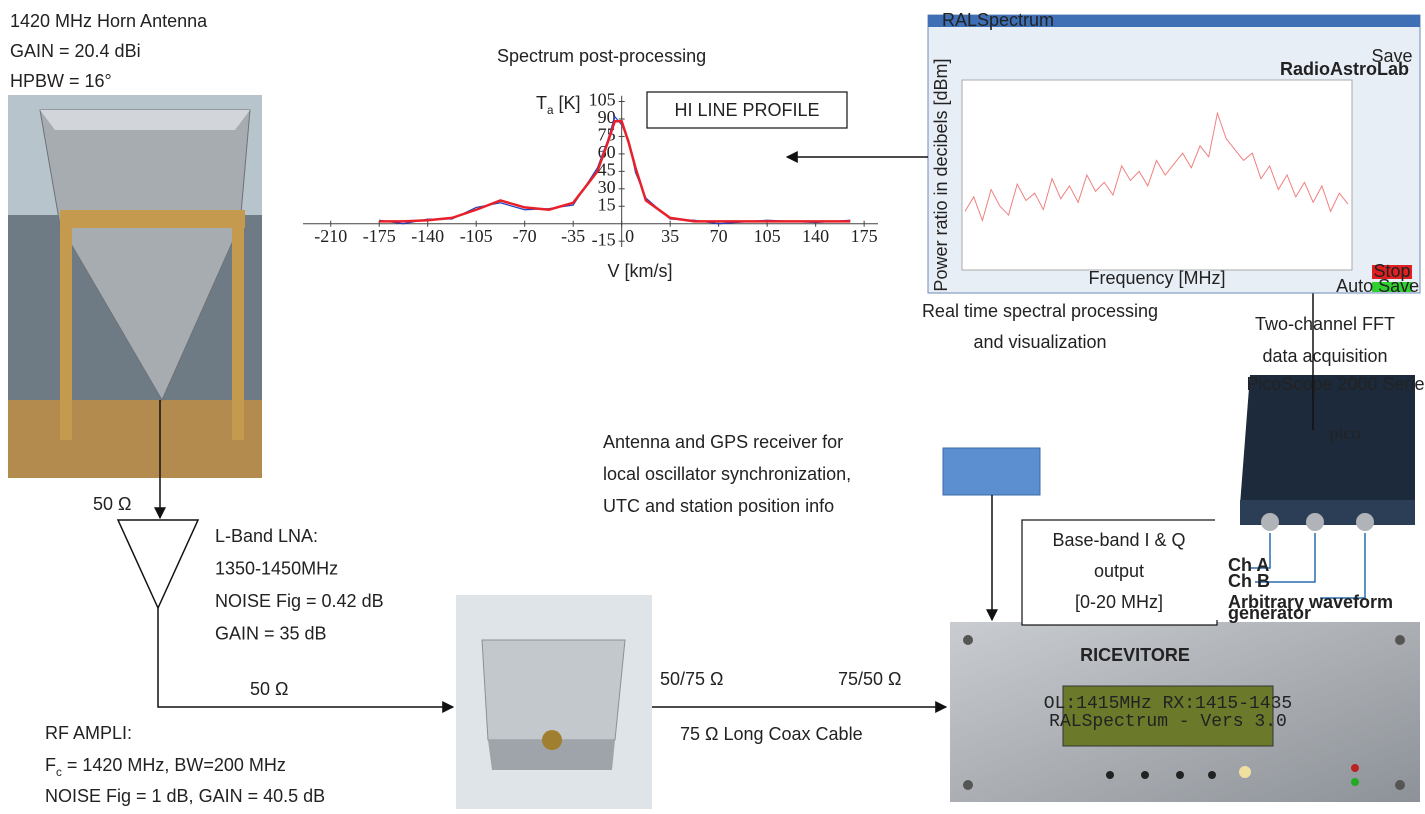  What do you see at coordinates (1391, 271) in the screenshot?
I see `label: Stop` at bounding box center [1391, 271].